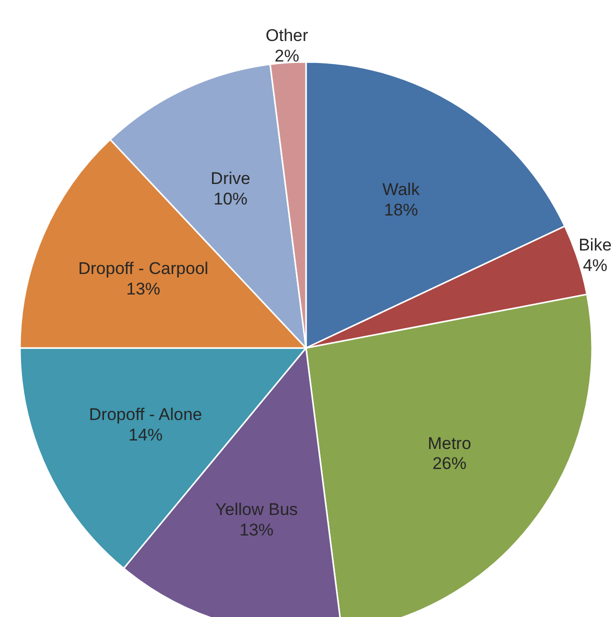 This screenshot has height=617, width=616. I want to click on data-label: 4%, so click(595, 266).